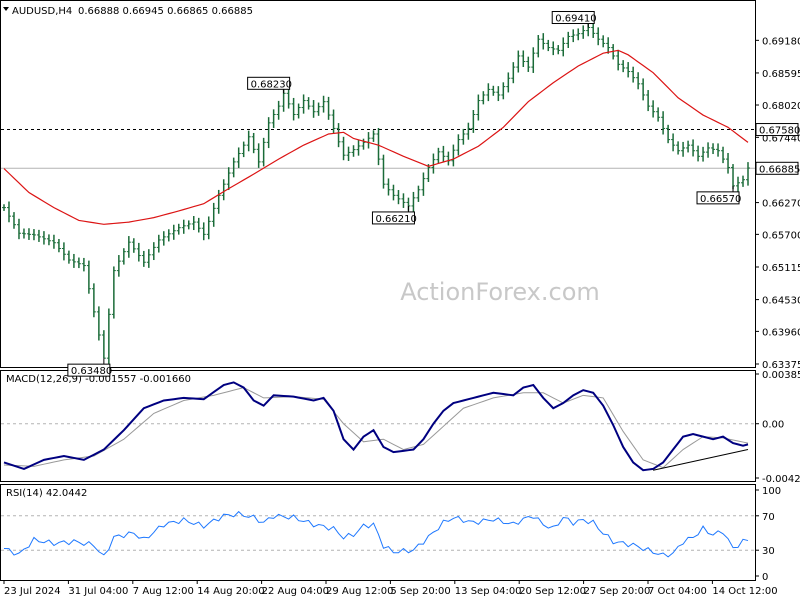  What do you see at coordinates (779, 169) in the screenshot?
I see `level-label: 0.66885` at bounding box center [779, 169].